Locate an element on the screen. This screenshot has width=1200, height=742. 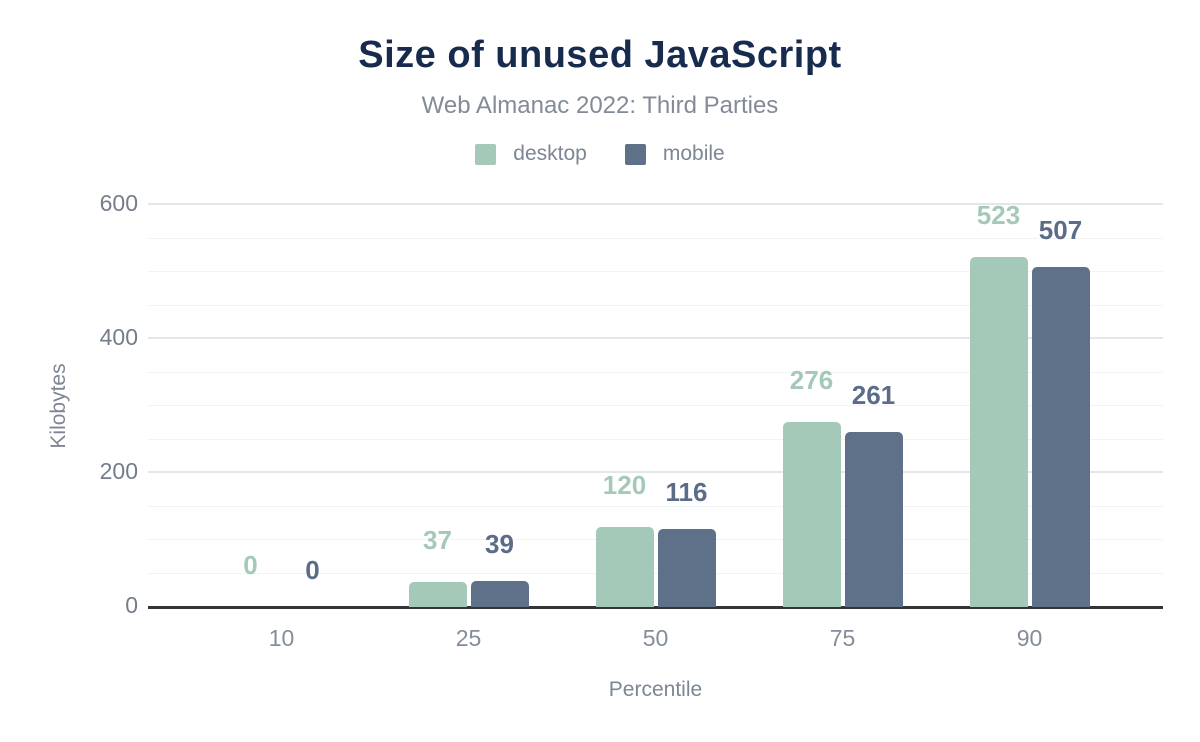
x-tick-10: 10 is located at coordinates (281, 638).